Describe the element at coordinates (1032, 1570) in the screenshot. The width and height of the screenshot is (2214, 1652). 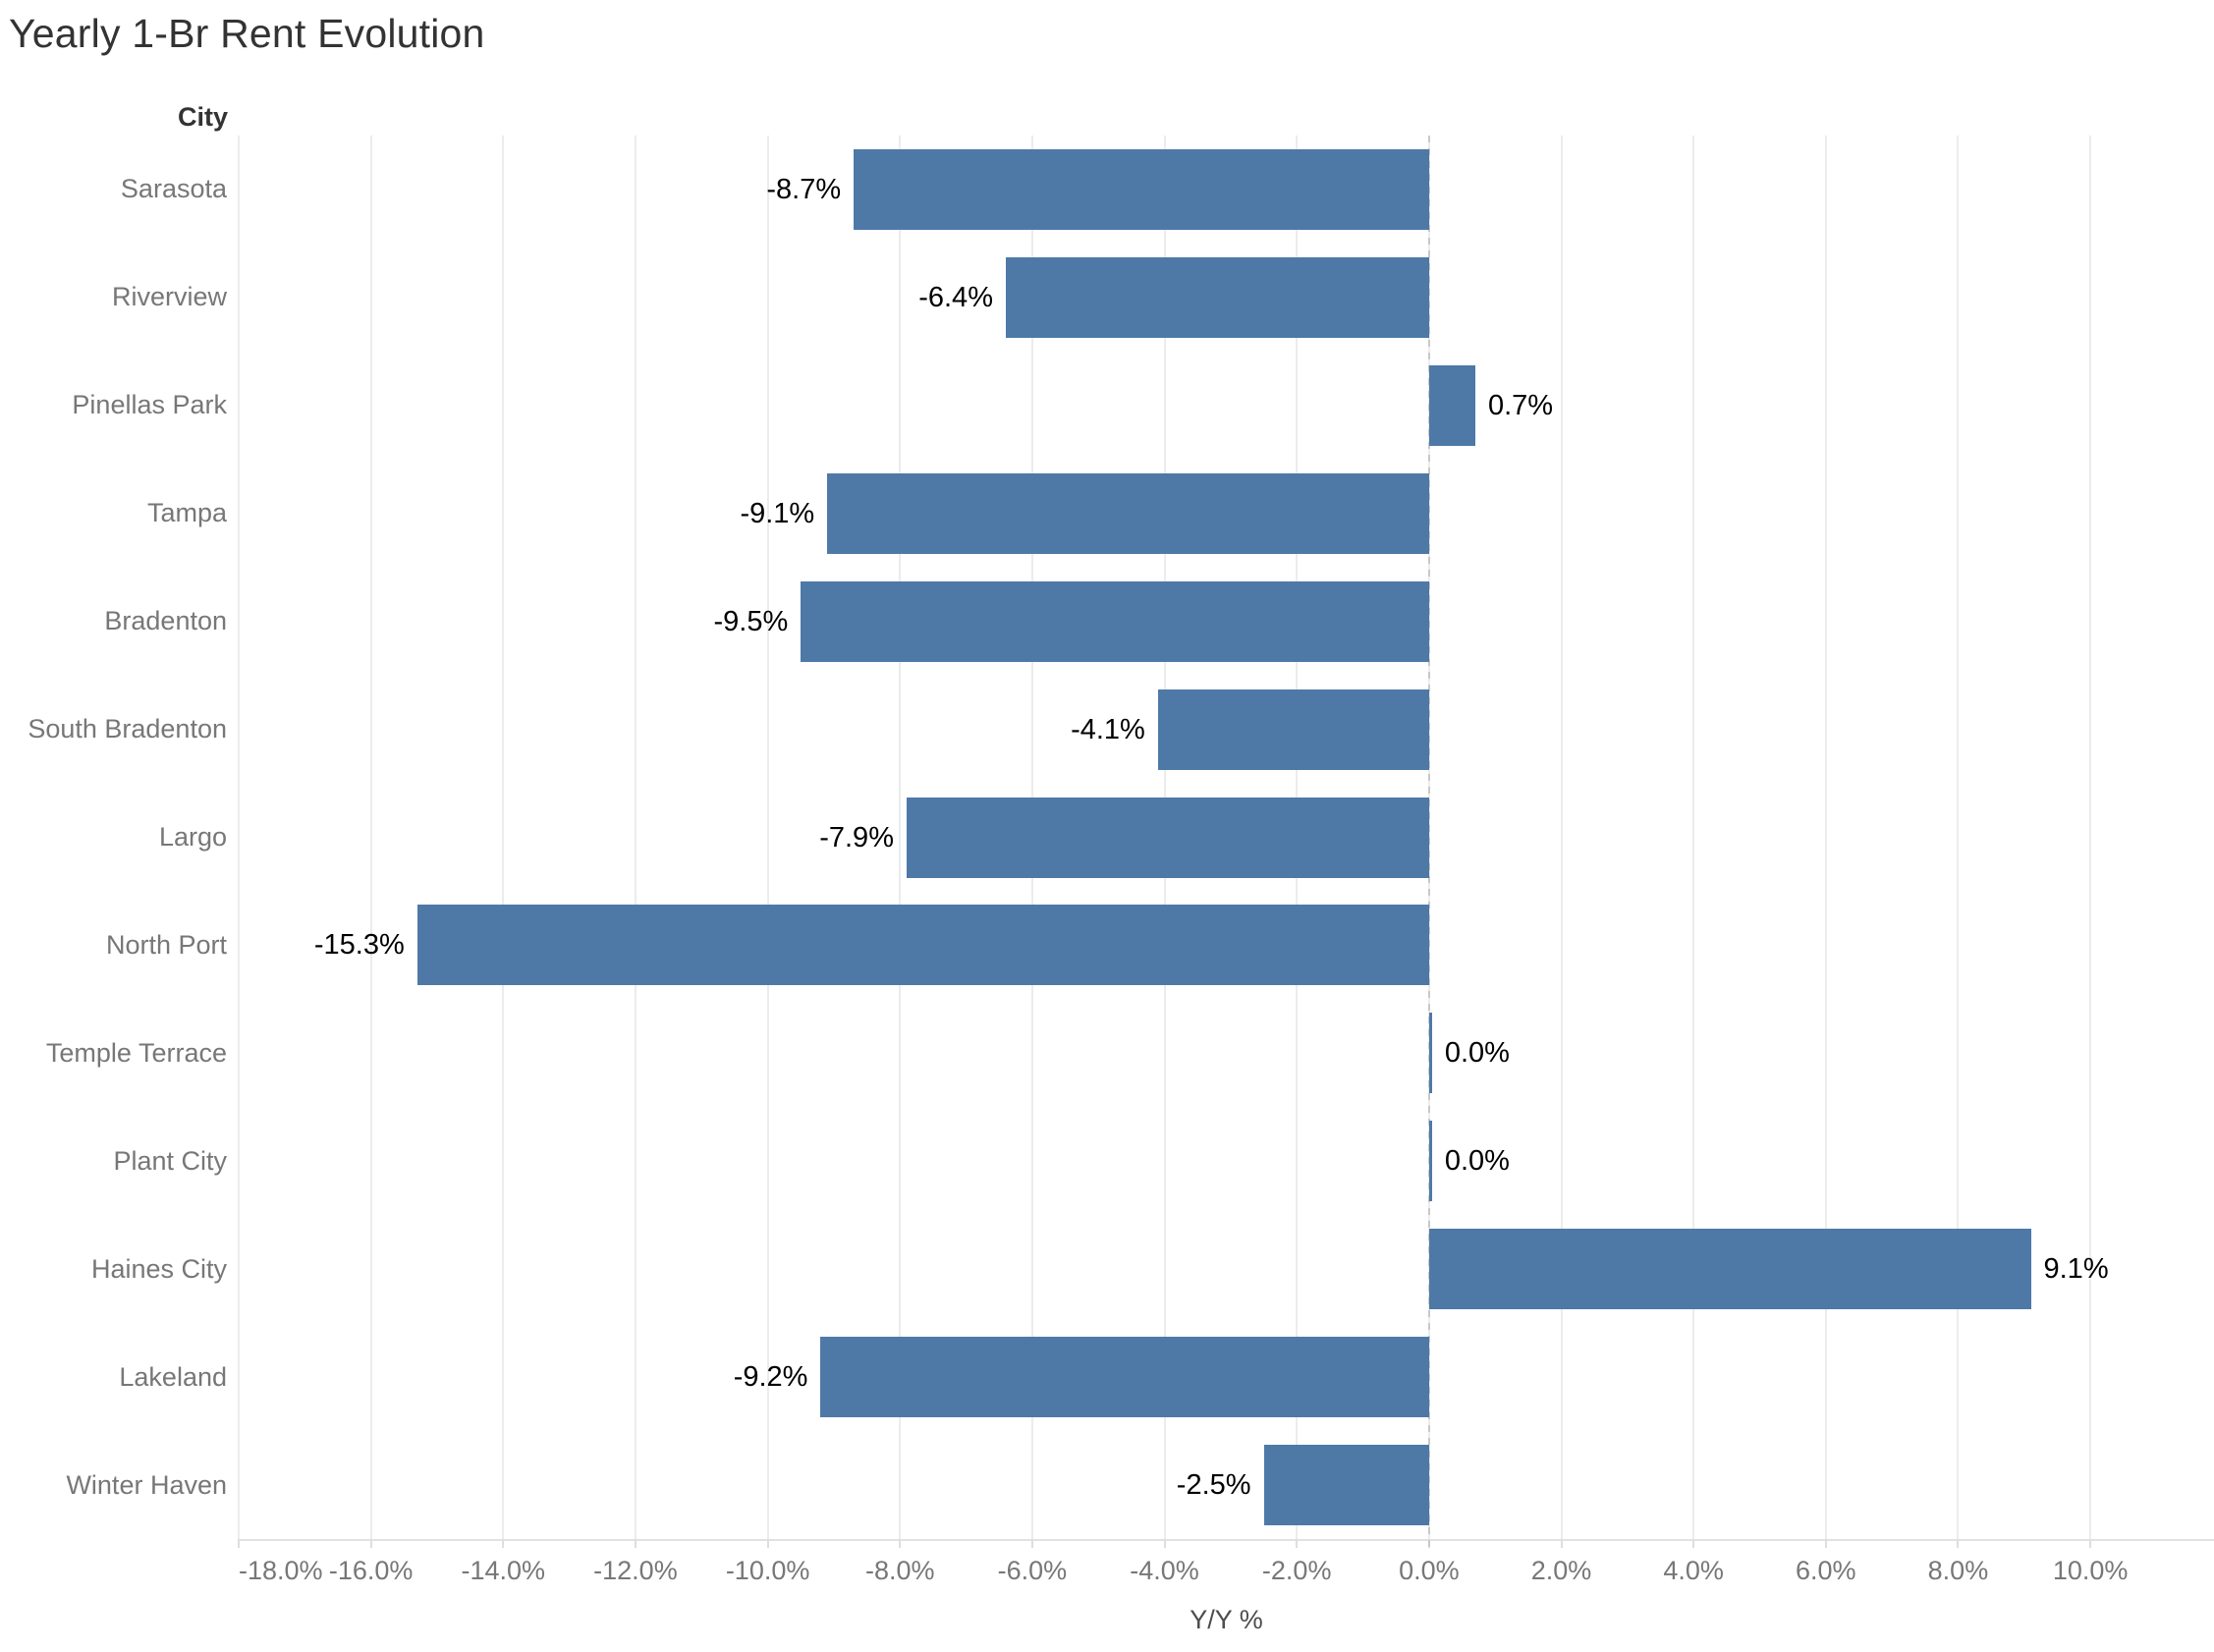
I see `x-tick-label: -6.0%` at that location.